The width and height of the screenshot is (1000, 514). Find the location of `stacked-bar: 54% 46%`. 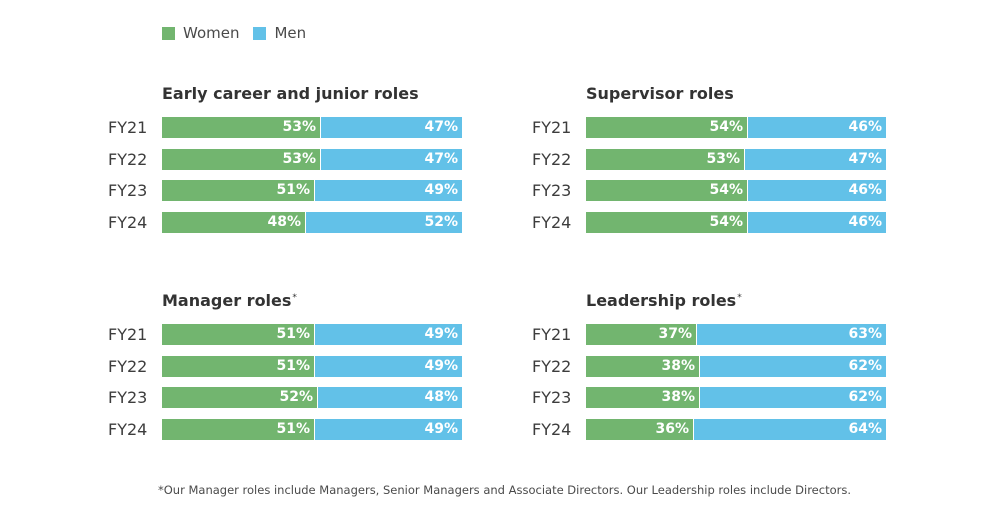

stacked-bar: 54% 46% is located at coordinates (736, 190).